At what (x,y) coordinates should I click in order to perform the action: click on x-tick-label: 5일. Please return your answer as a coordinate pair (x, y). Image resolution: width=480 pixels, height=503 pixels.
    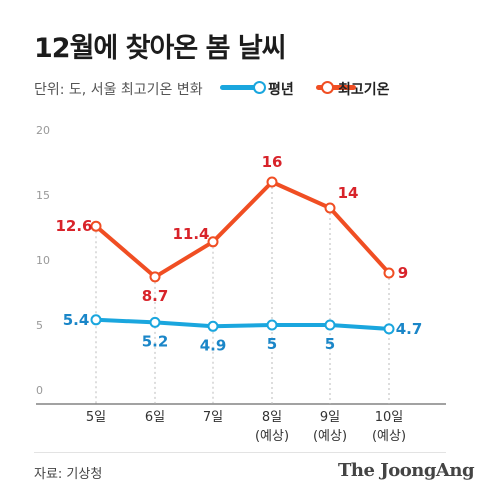
    Looking at the image, I should click on (96, 417).